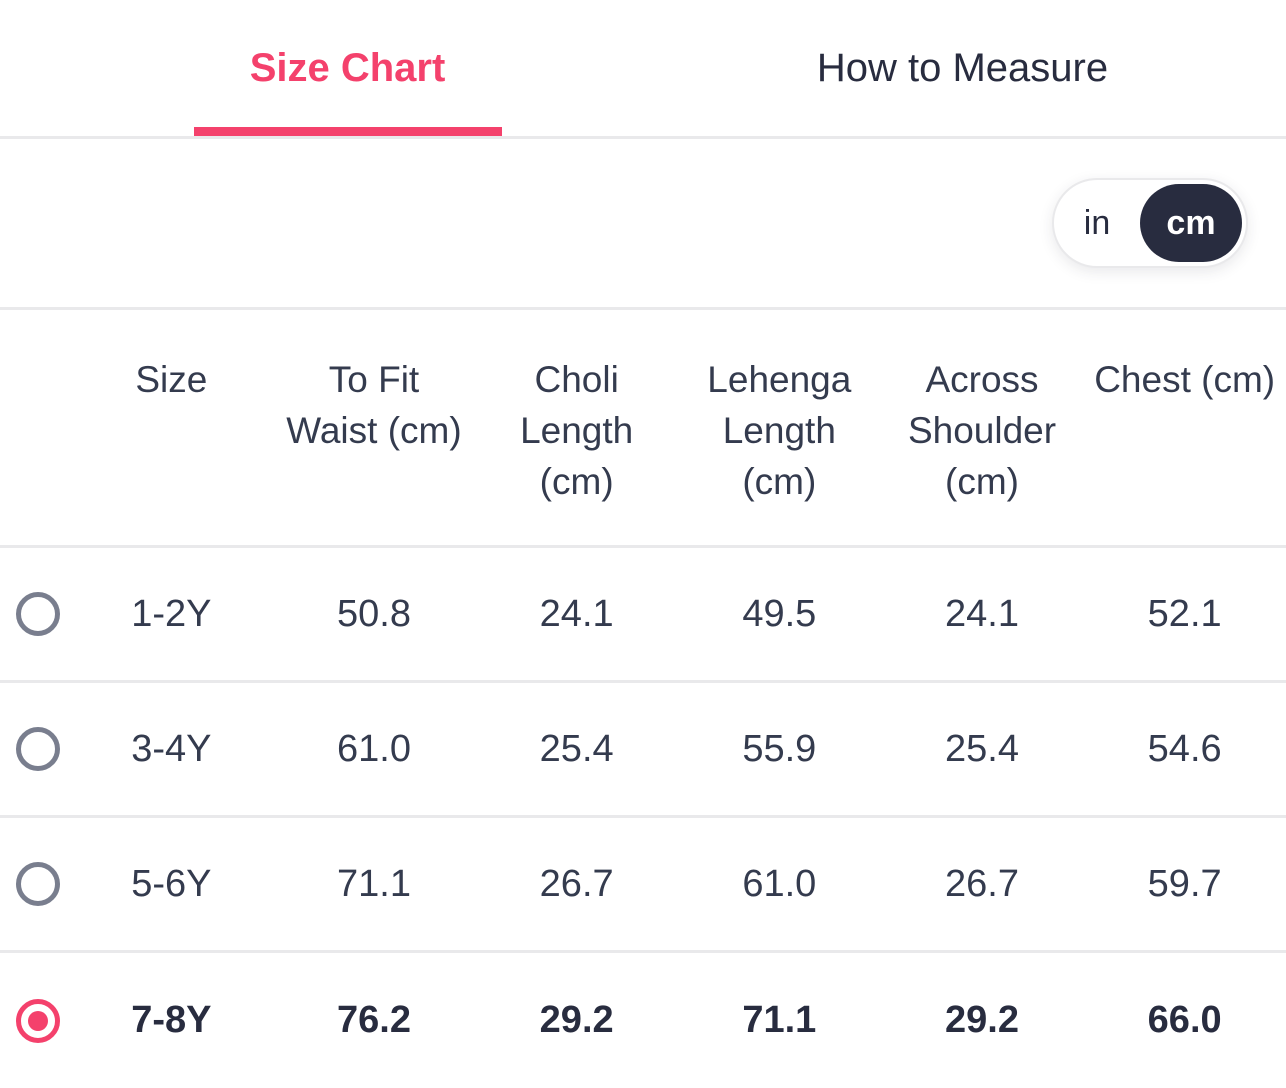 This screenshot has width=1286, height=1088. I want to click on tab-how-to-measure: How to Measure, so click(962, 68).